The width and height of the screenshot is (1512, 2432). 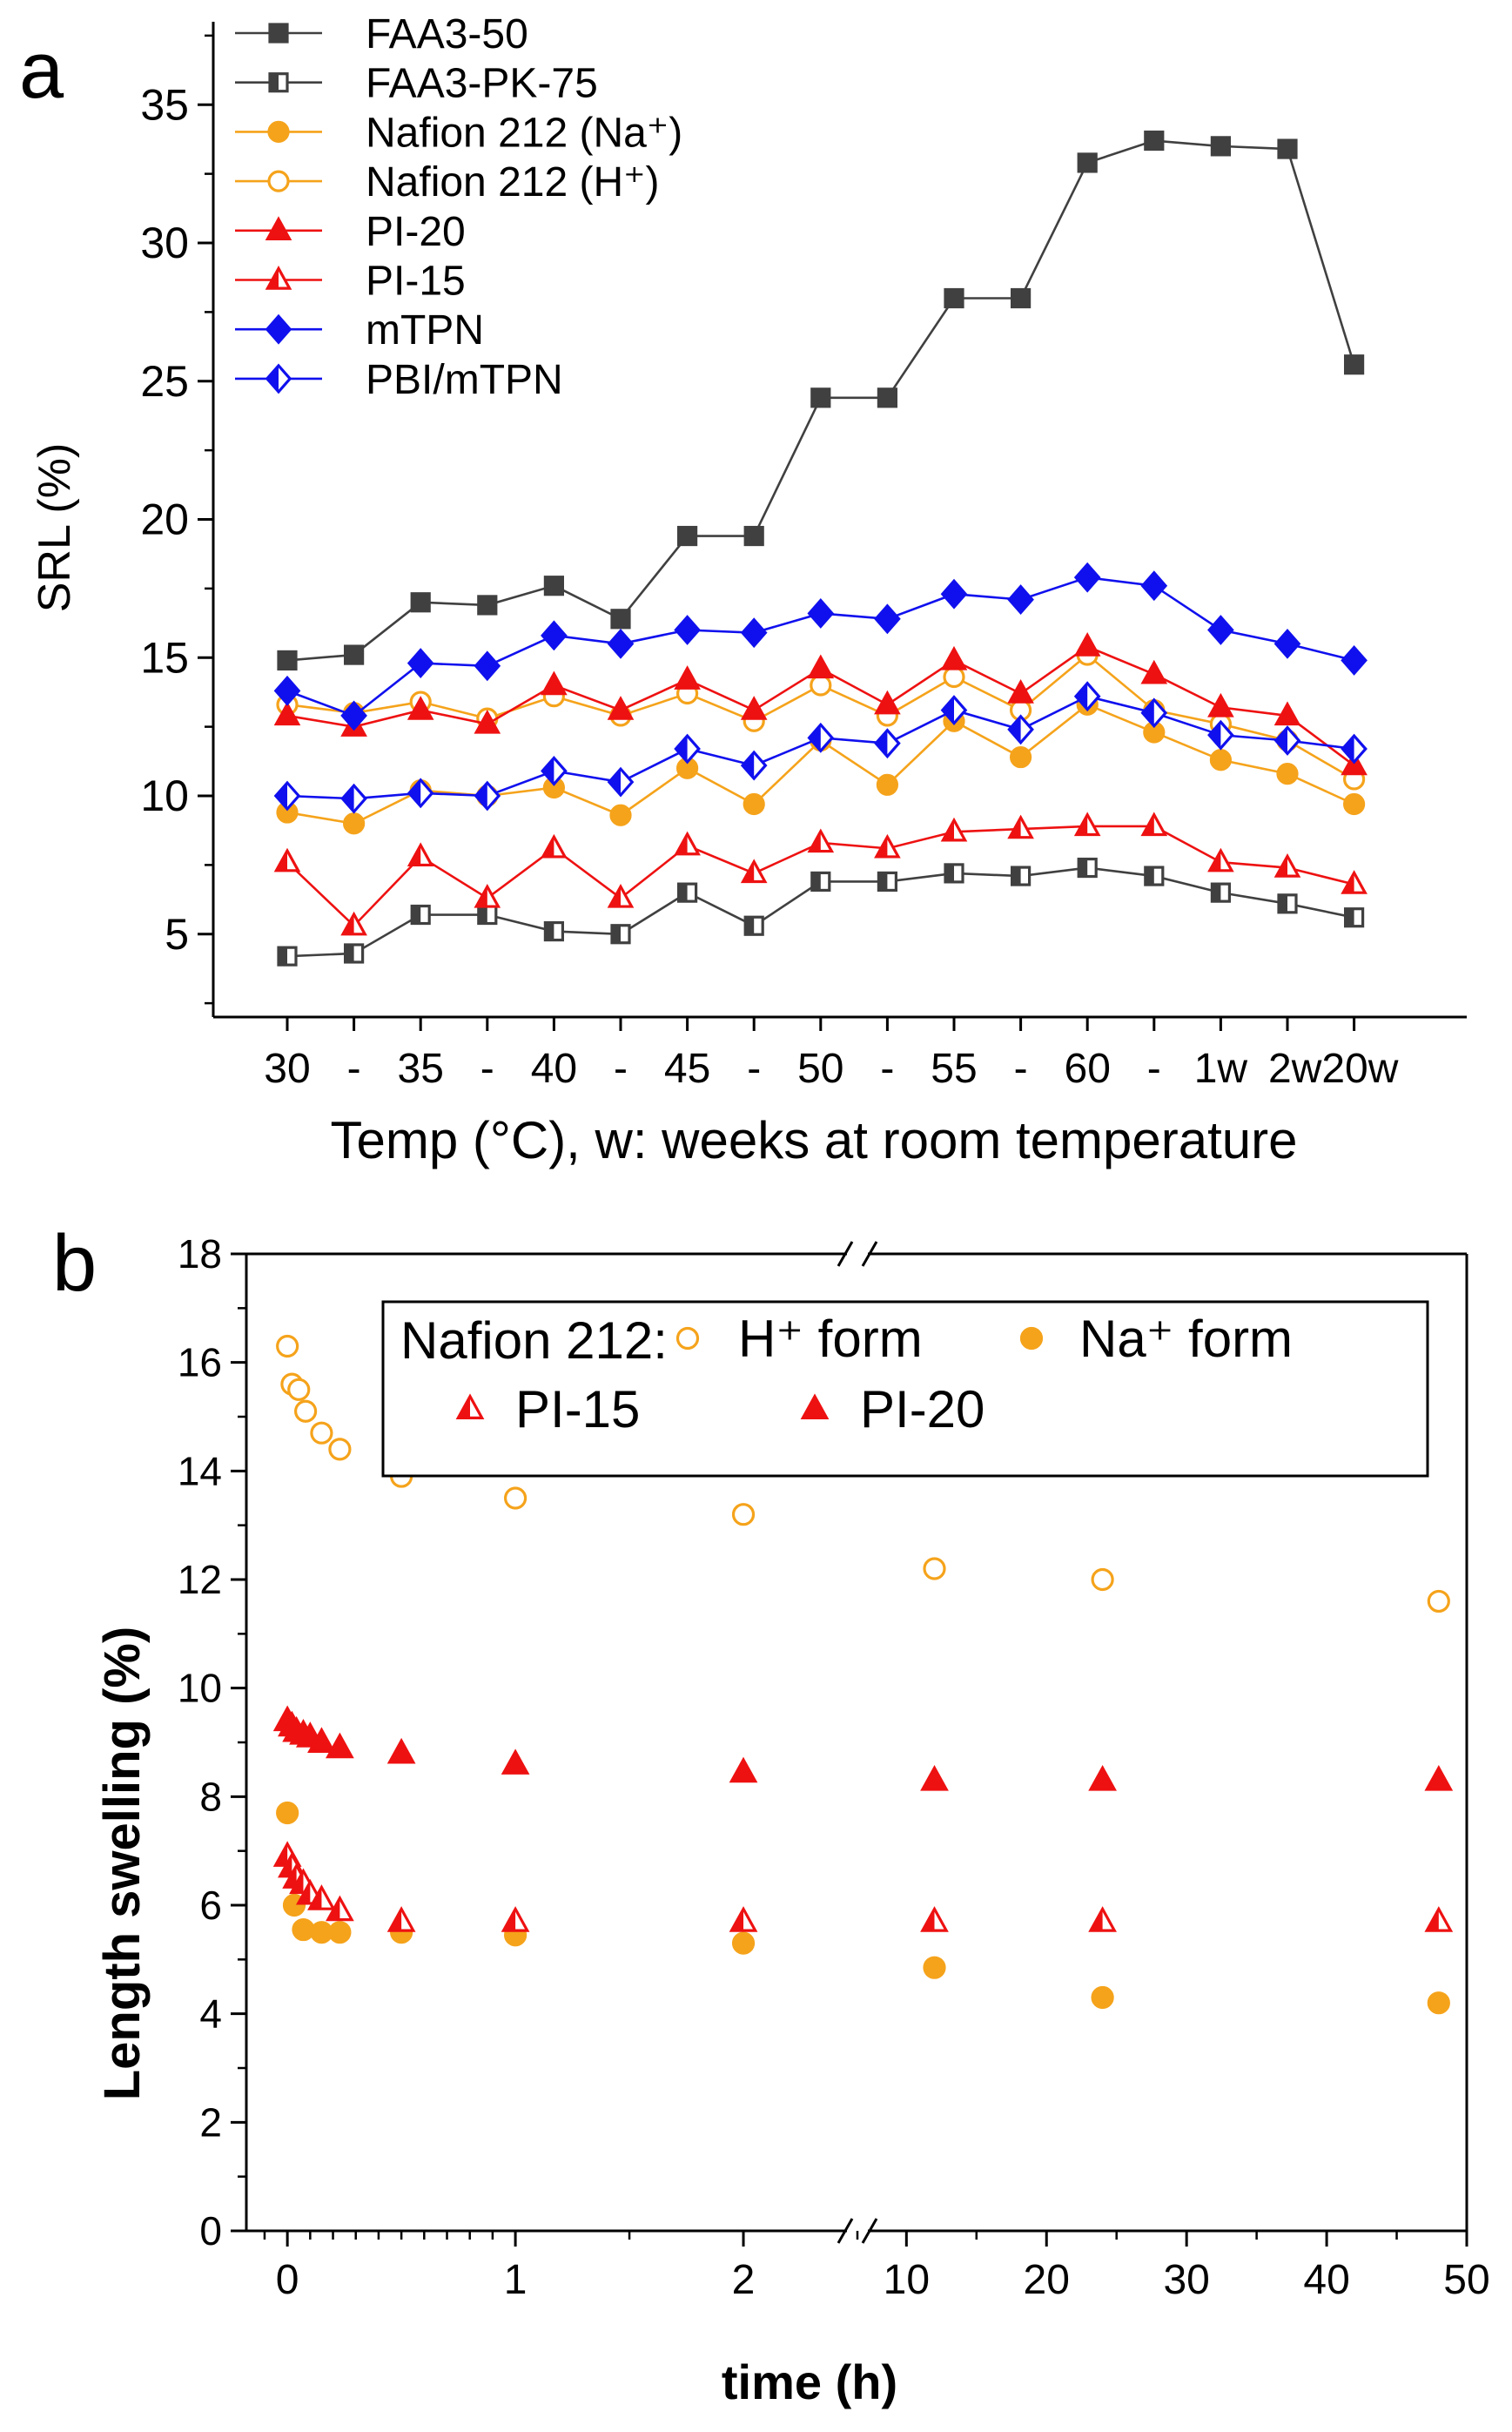 What do you see at coordinates (200, 1362) in the screenshot?
I see `panel-b-y-tick-label: 16` at bounding box center [200, 1362].